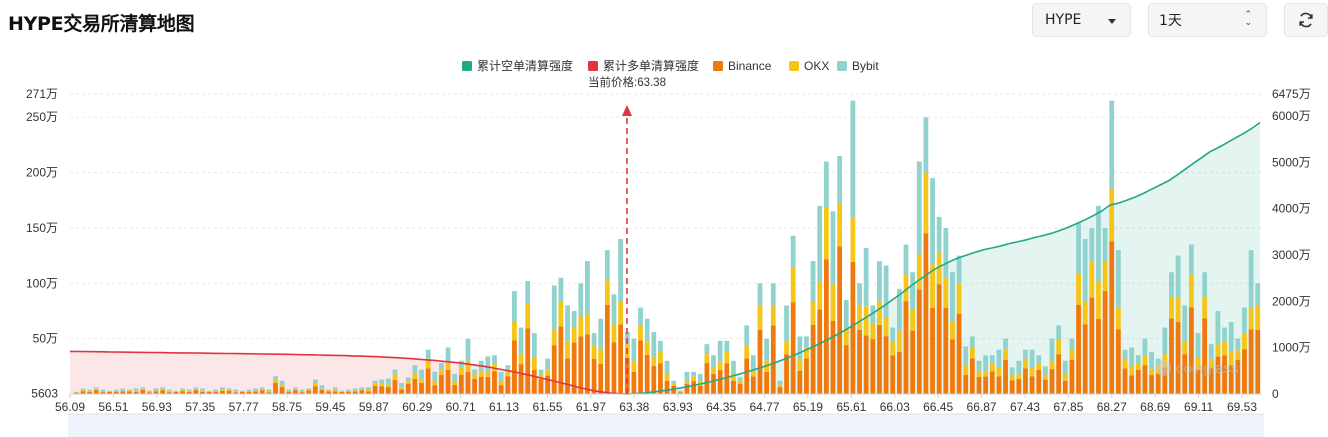 This screenshot has width=1328, height=437. I want to click on x-axis-tick-label: 65.19, so click(808, 407).